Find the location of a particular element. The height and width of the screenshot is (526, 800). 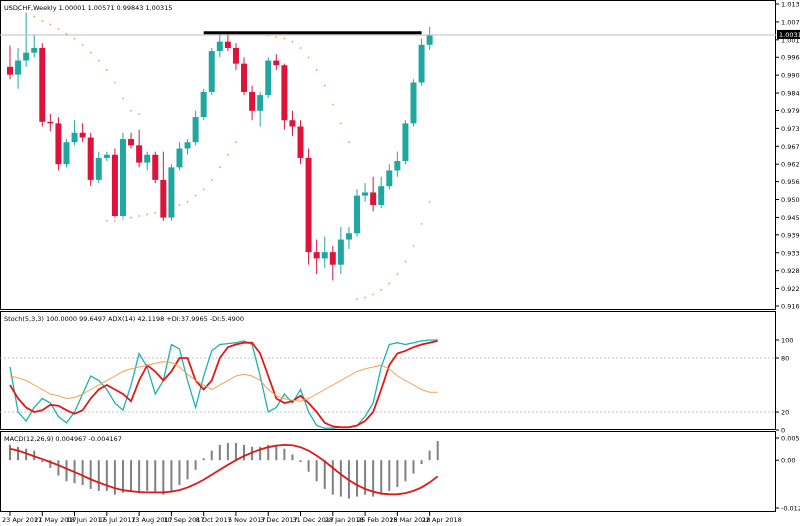

time-tick-label: 8 Oct 2017 is located at coordinates (214, 520).